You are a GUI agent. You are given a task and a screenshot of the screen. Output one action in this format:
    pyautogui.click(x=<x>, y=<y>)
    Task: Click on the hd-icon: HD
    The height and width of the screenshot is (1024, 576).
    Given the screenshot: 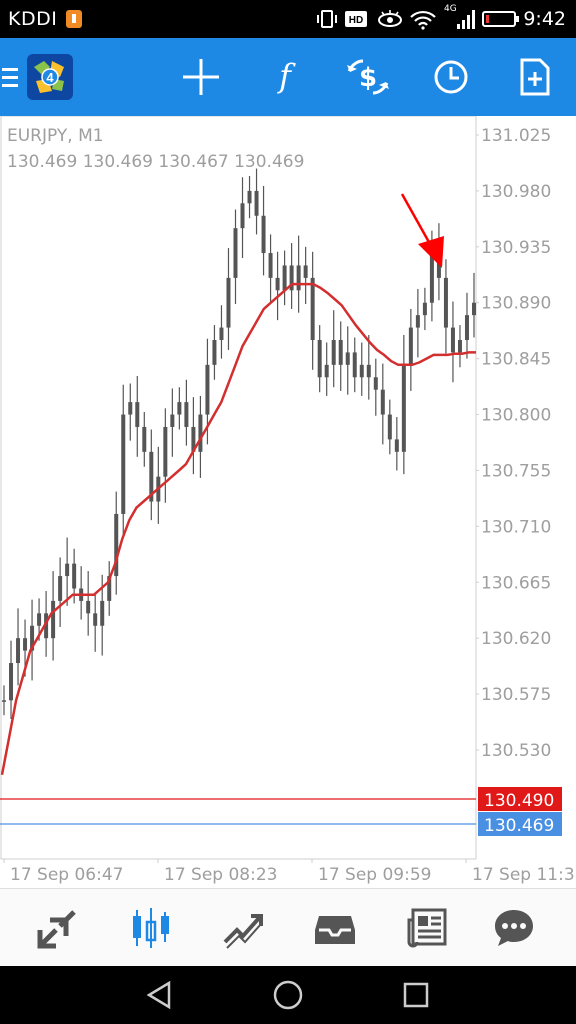 What is the action you would take?
    pyautogui.click(x=356, y=19)
    